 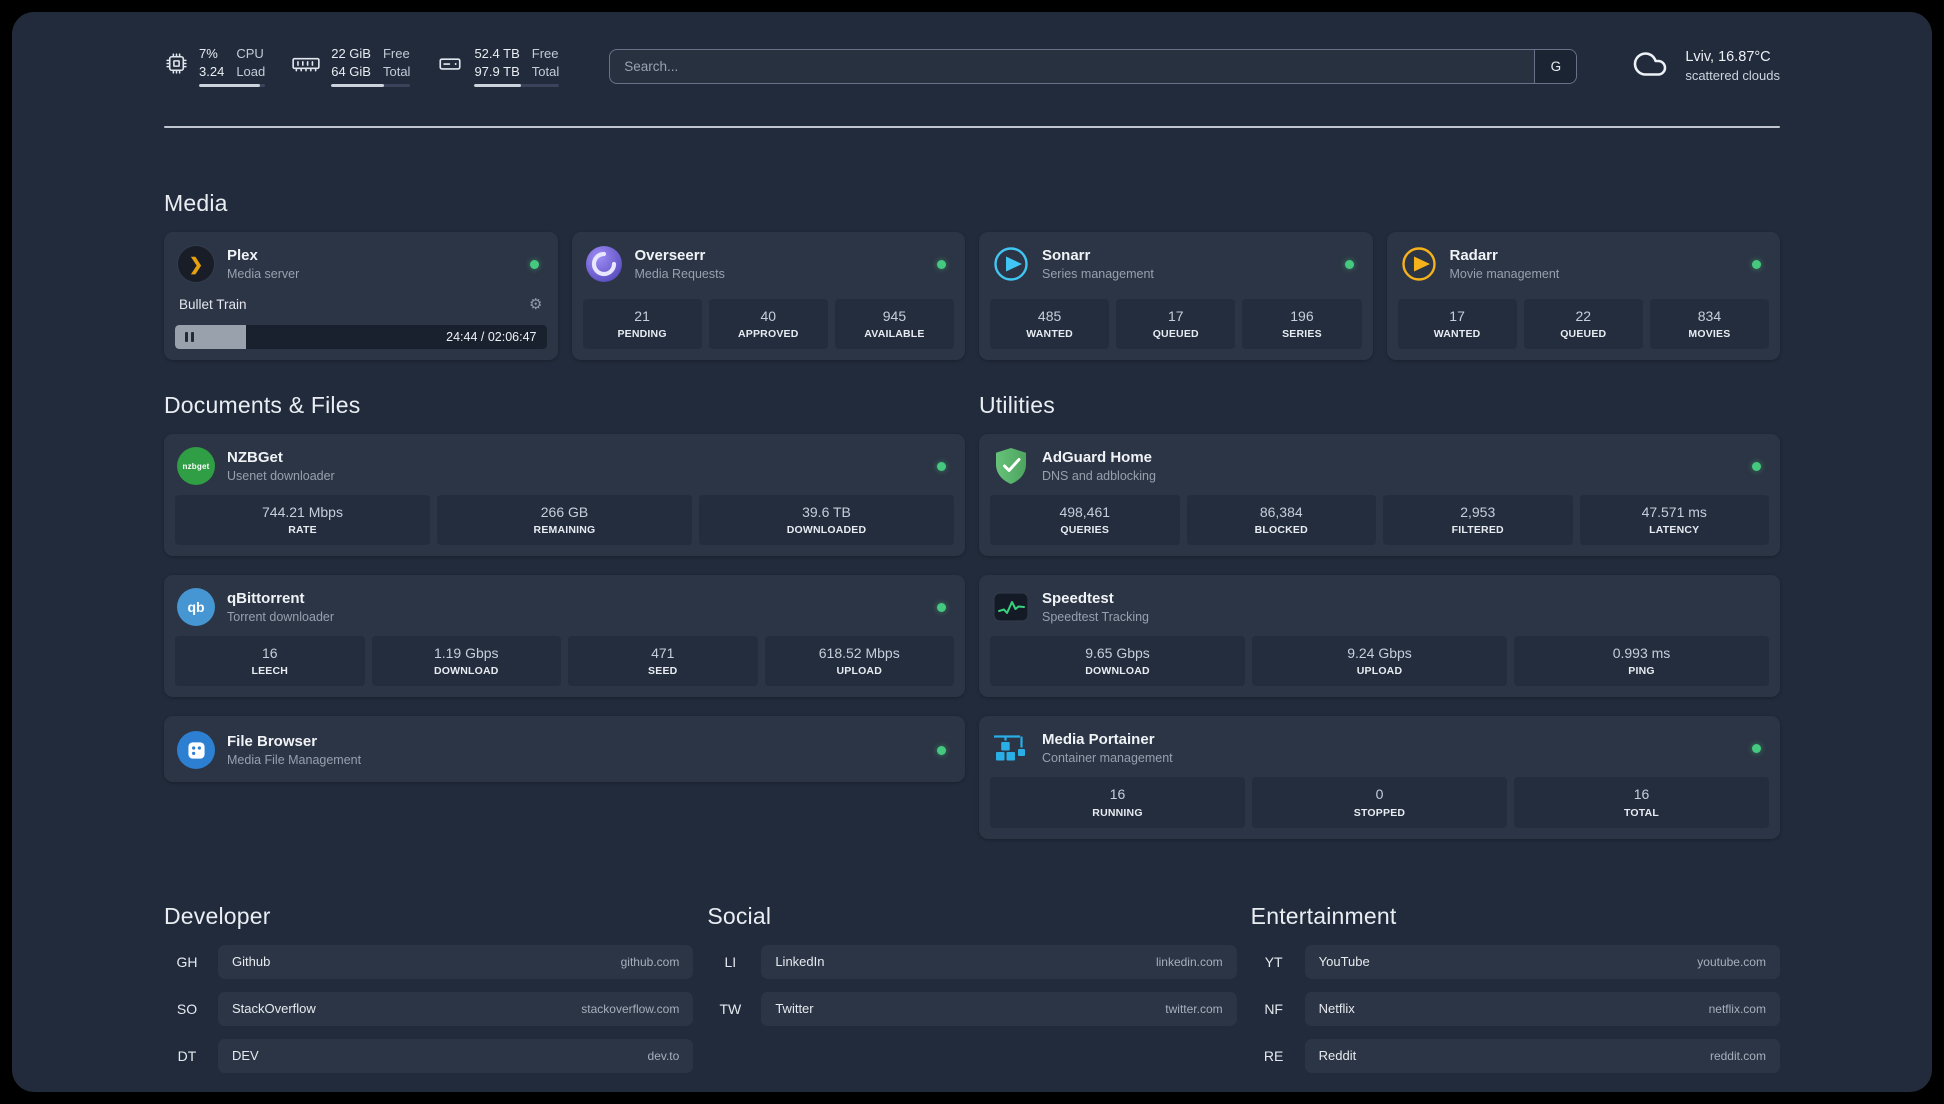 I want to click on stat-label: QUEUED, so click(x=1583, y=334).